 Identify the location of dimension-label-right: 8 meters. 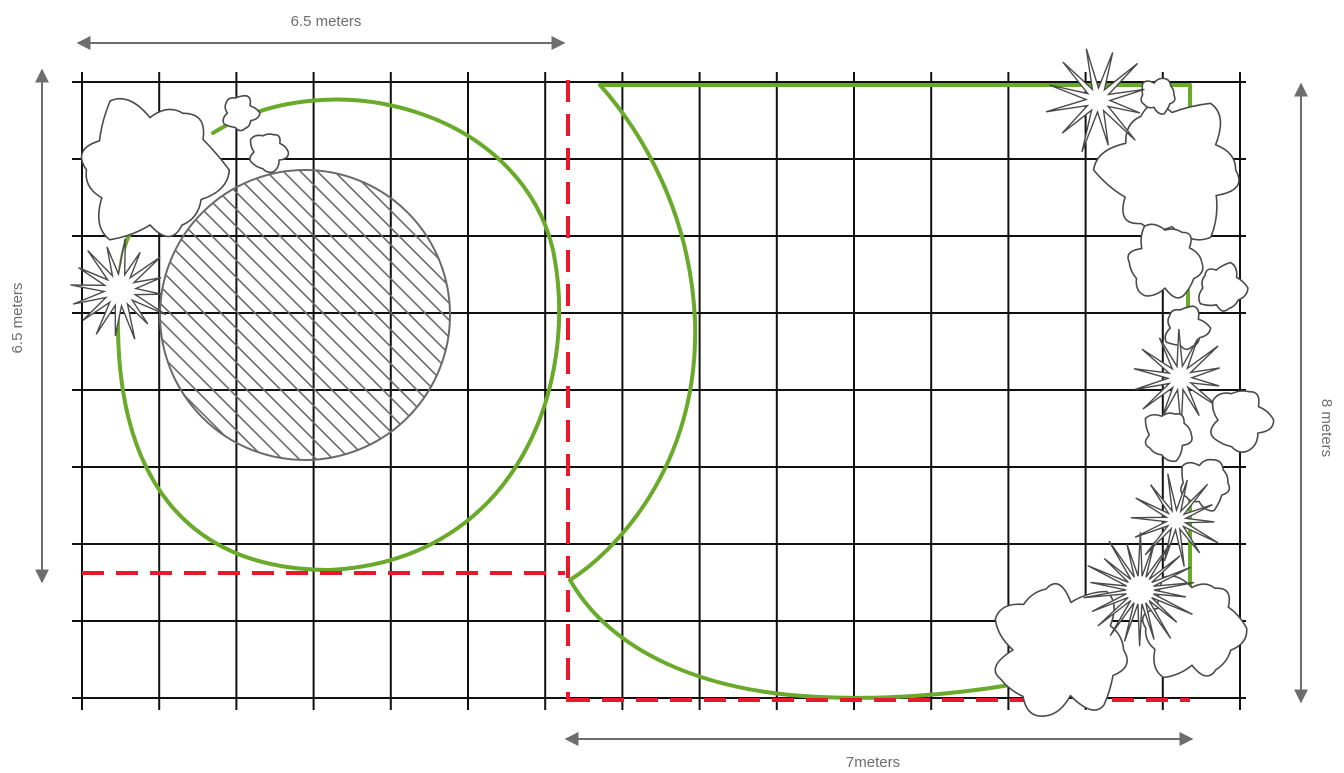
(1326, 428).